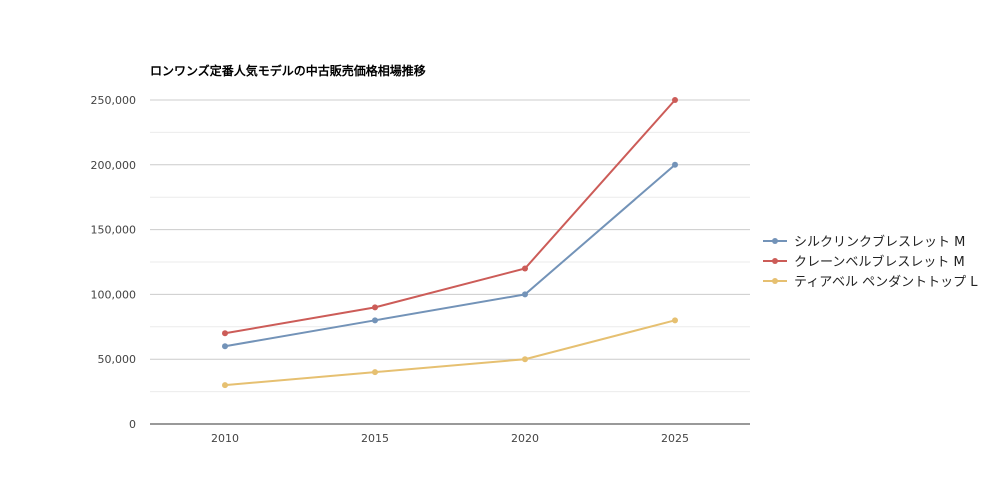  I want to click on legend-label: クレーンベルブレスレット M, so click(879, 262).